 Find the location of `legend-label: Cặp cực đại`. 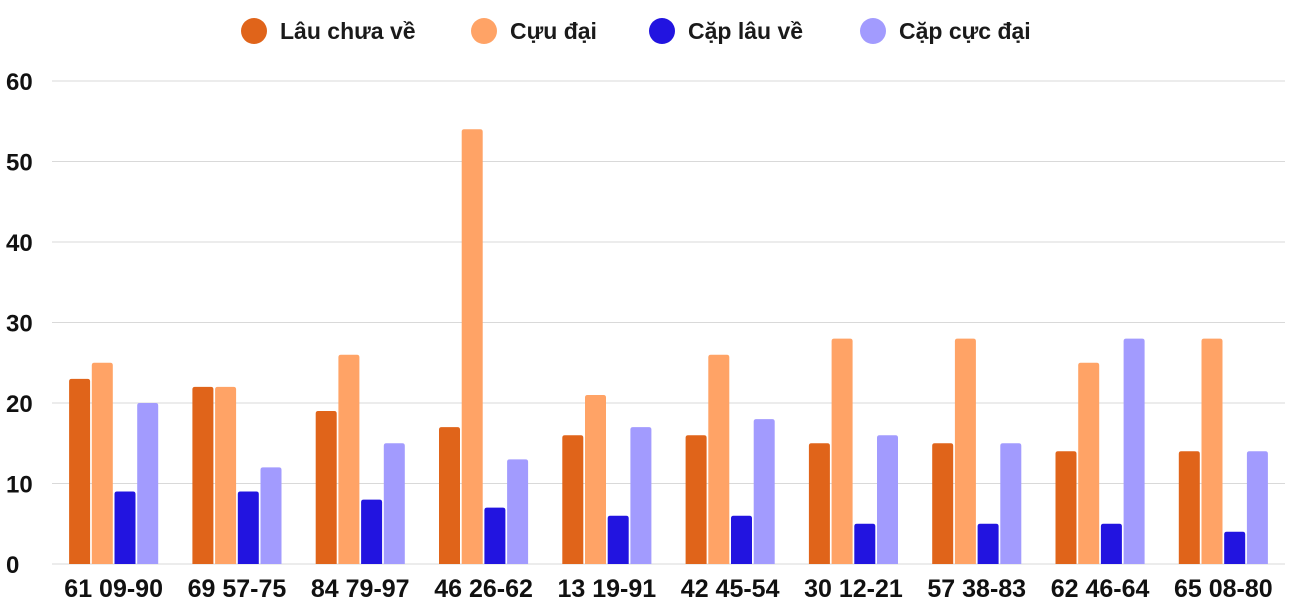

legend-label: Cặp cực đại is located at coordinates (965, 31).